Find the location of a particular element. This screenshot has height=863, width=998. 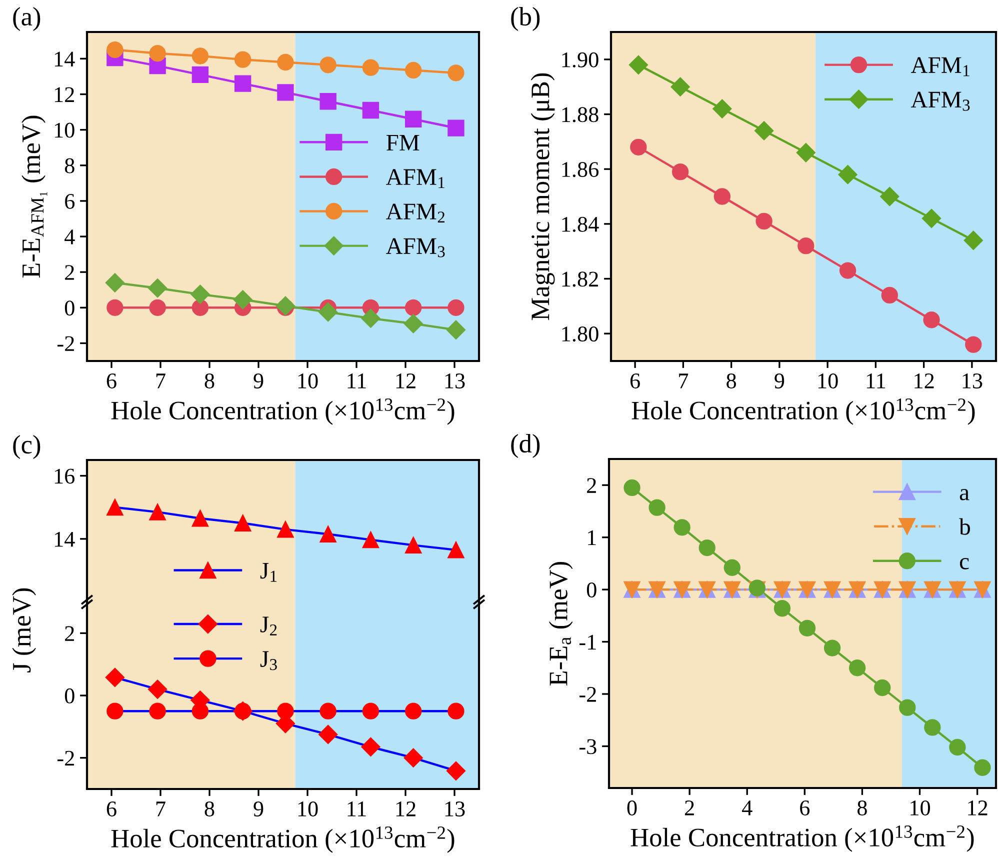

legend-label: J$_{2}$ is located at coordinates (268, 626).